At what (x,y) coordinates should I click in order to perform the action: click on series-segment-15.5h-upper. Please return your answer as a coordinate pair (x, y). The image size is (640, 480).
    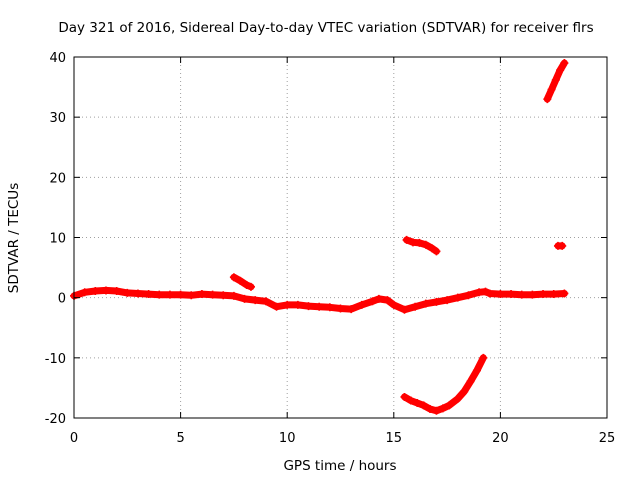
    Looking at the image, I should click on (421, 245).